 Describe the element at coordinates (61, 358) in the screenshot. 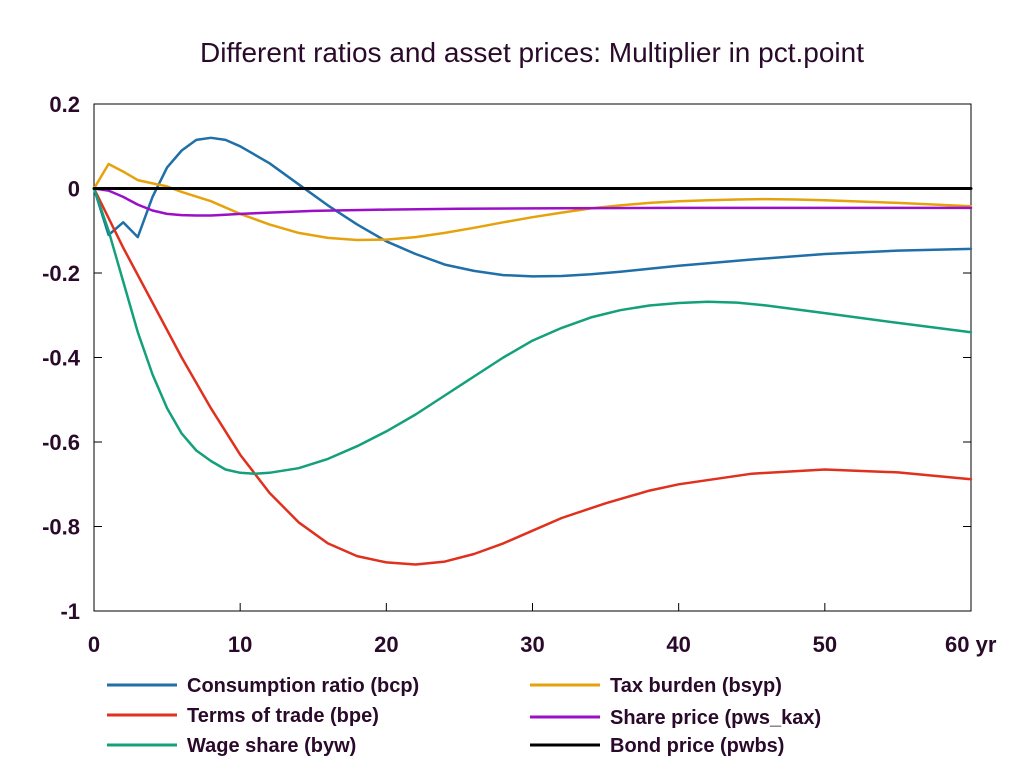

I see `y-tick-label: -0.4` at that location.